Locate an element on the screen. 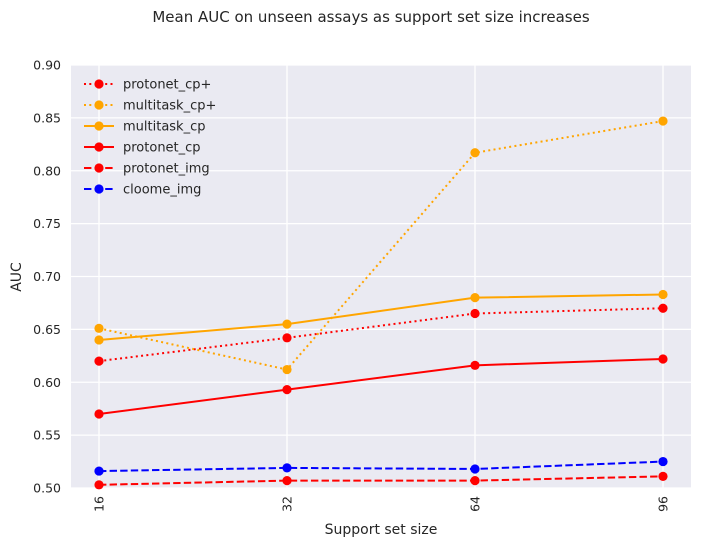 The image size is (701, 546). series-cloome_img is located at coordinates (381, 466).